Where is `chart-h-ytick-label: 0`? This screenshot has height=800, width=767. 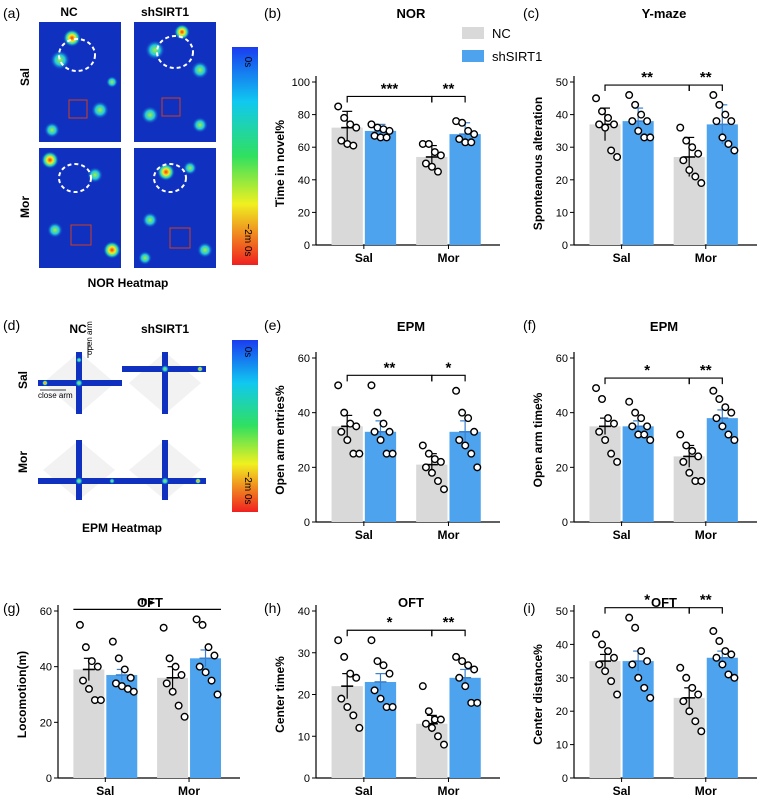 chart-h-ytick-label: 0 is located at coordinates (307, 779).